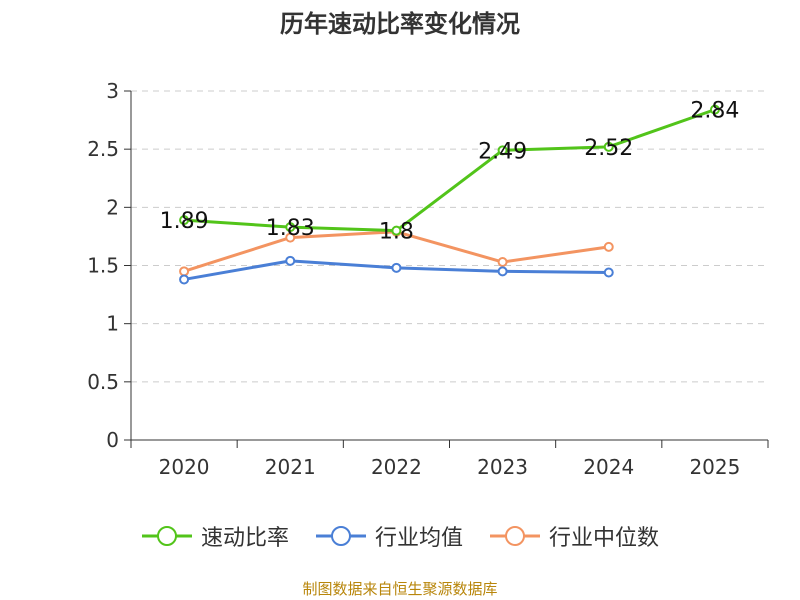 The width and height of the screenshot is (800, 600). I want to click on x-tick-label: 2024, so click(608, 467).